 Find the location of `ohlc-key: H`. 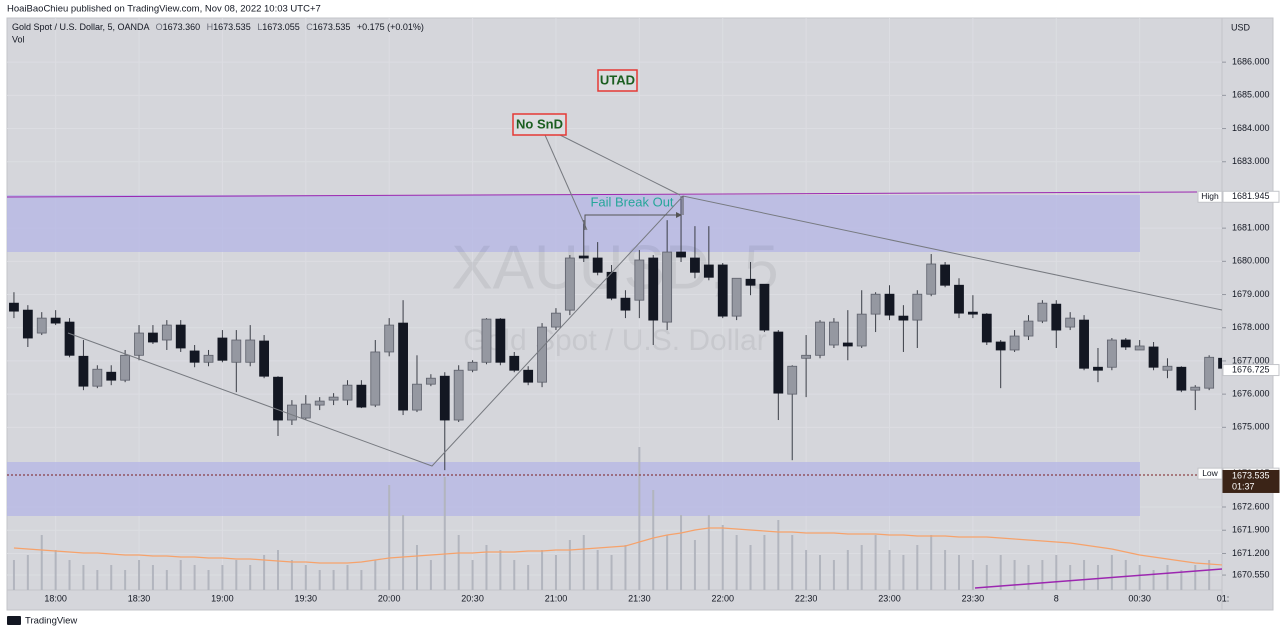

ohlc-key: H is located at coordinates (210, 27).